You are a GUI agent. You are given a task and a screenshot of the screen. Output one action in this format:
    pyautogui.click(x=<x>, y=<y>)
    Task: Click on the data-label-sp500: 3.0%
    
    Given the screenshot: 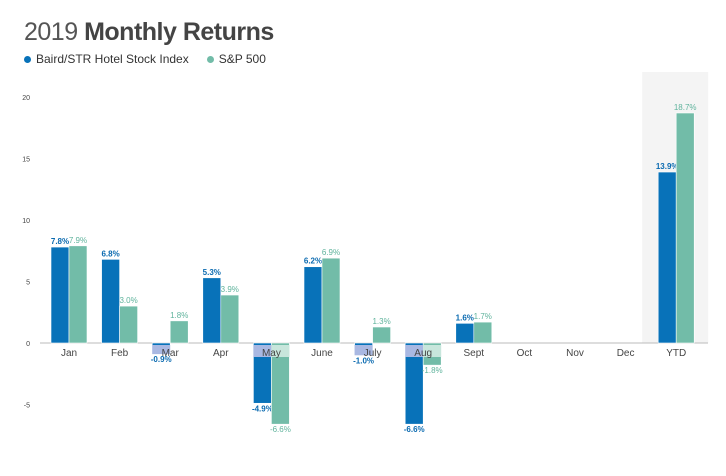 What is the action you would take?
    pyautogui.click(x=128, y=300)
    